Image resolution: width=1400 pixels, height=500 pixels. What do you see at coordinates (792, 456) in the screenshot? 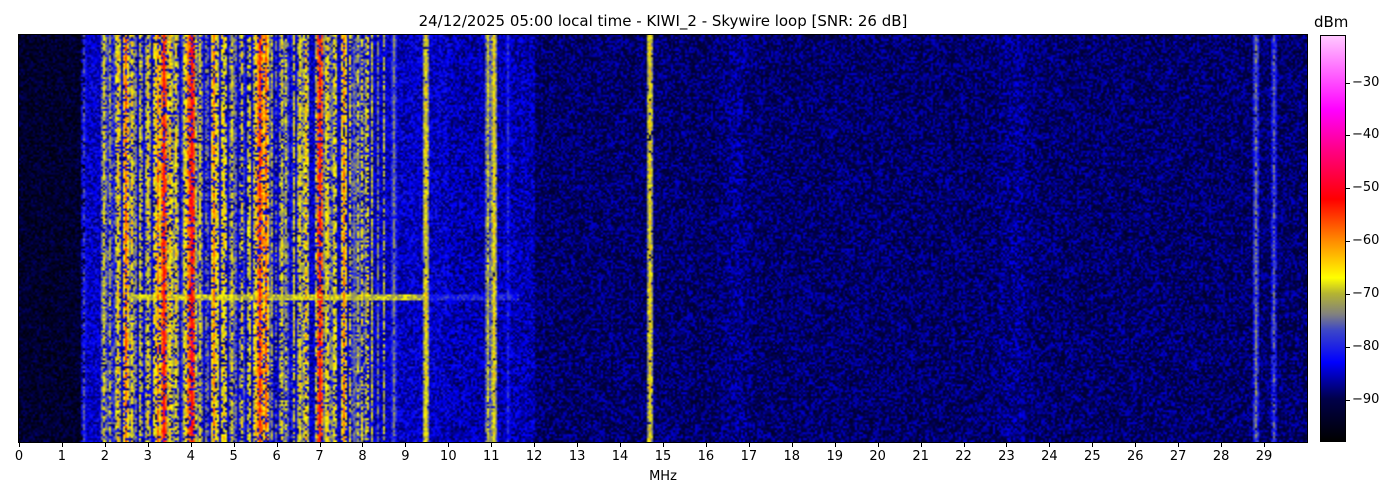
I see `x-tick-label: 18` at bounding box center [792, 456].